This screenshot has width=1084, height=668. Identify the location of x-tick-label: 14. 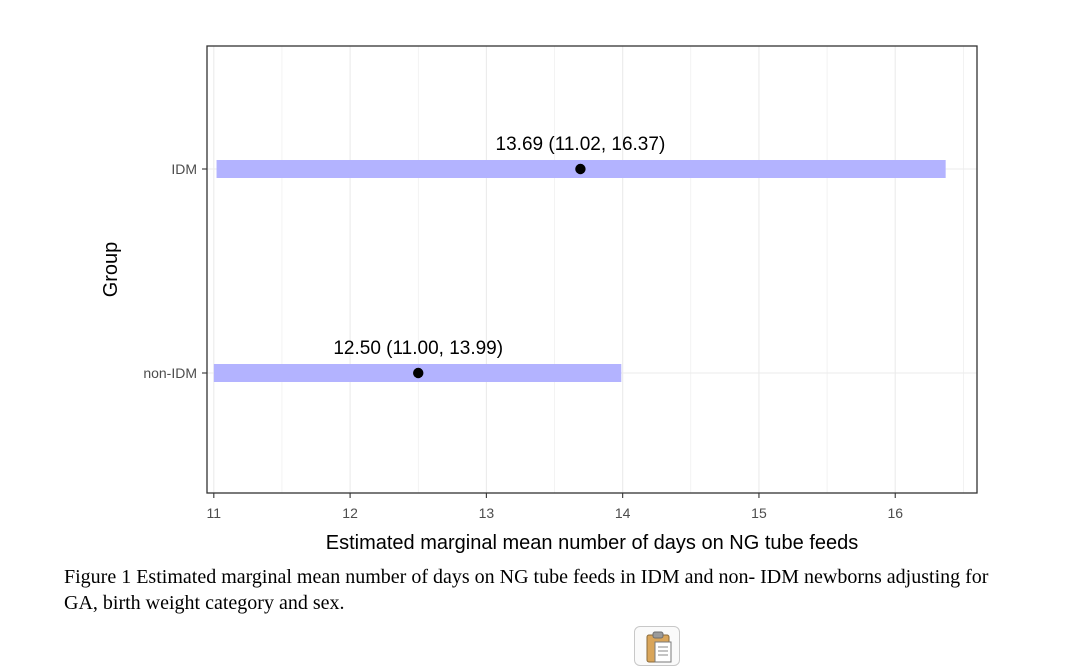
(623, 513).